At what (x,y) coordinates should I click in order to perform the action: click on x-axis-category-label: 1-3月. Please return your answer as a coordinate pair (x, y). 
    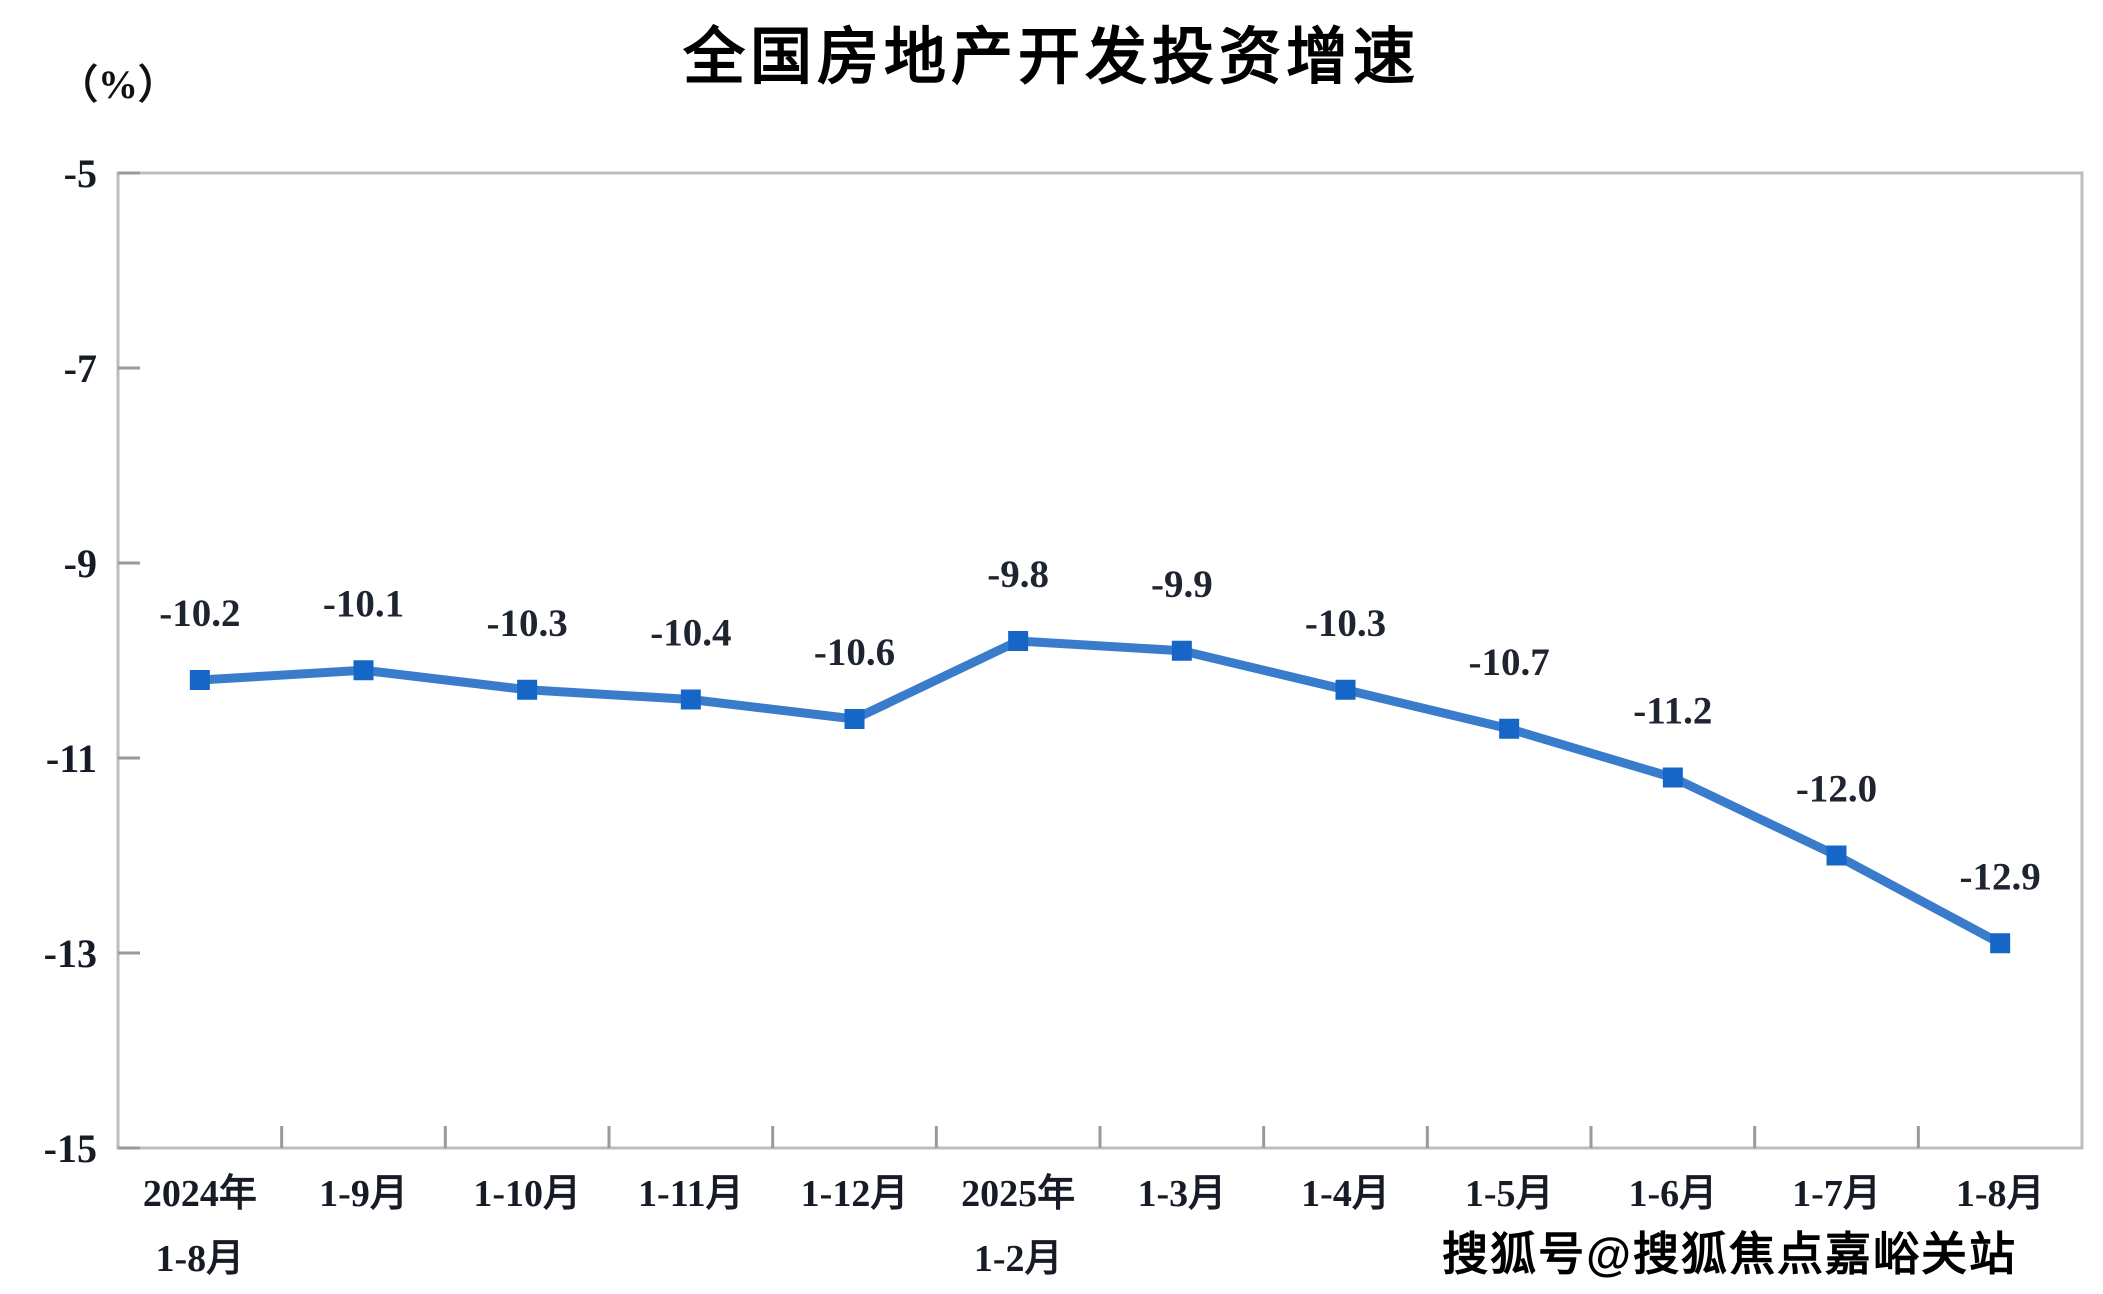
    Looking at the image, I should click on (1182, 1194).